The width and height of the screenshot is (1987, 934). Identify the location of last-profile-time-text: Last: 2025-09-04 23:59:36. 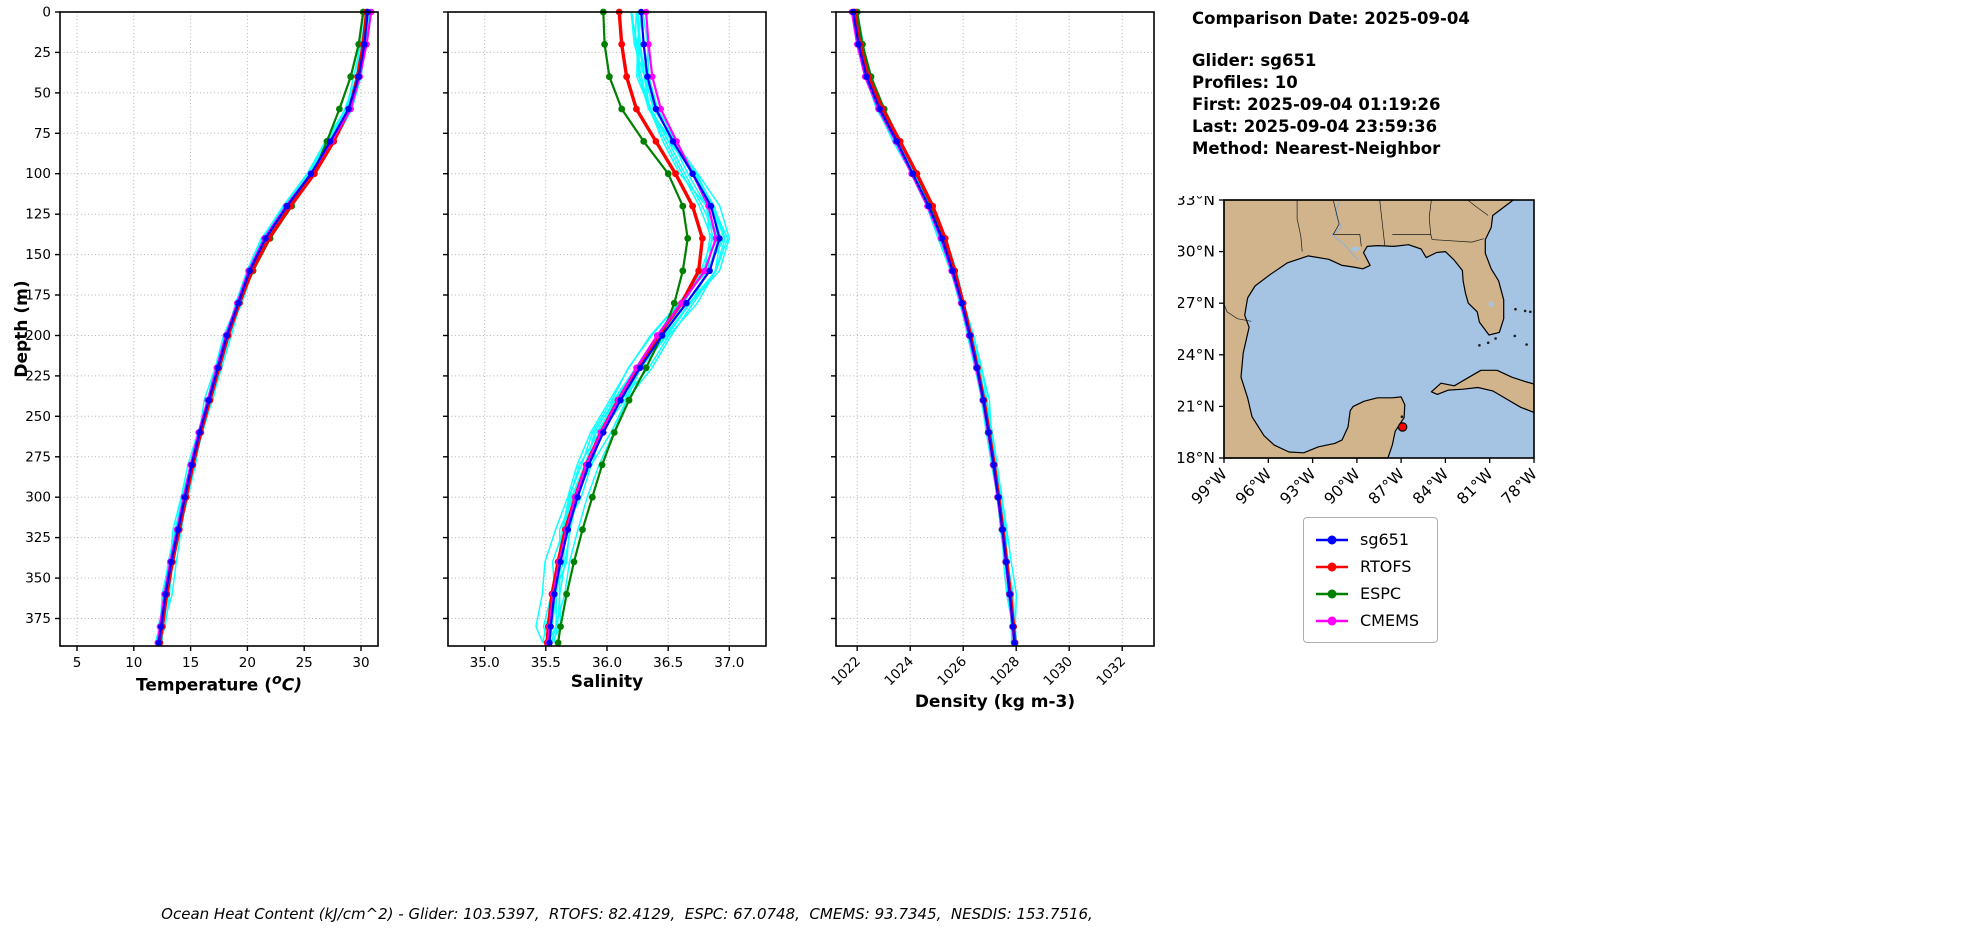
(1315, 126).